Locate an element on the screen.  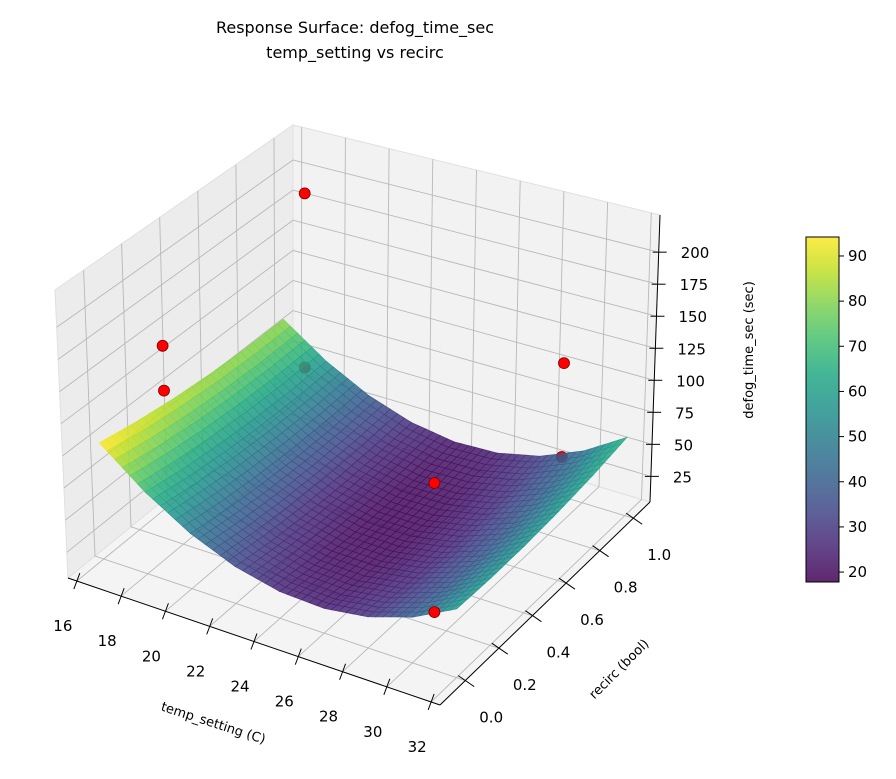
colorbar-tick-label: 40 is located at coordinates (857, 482).